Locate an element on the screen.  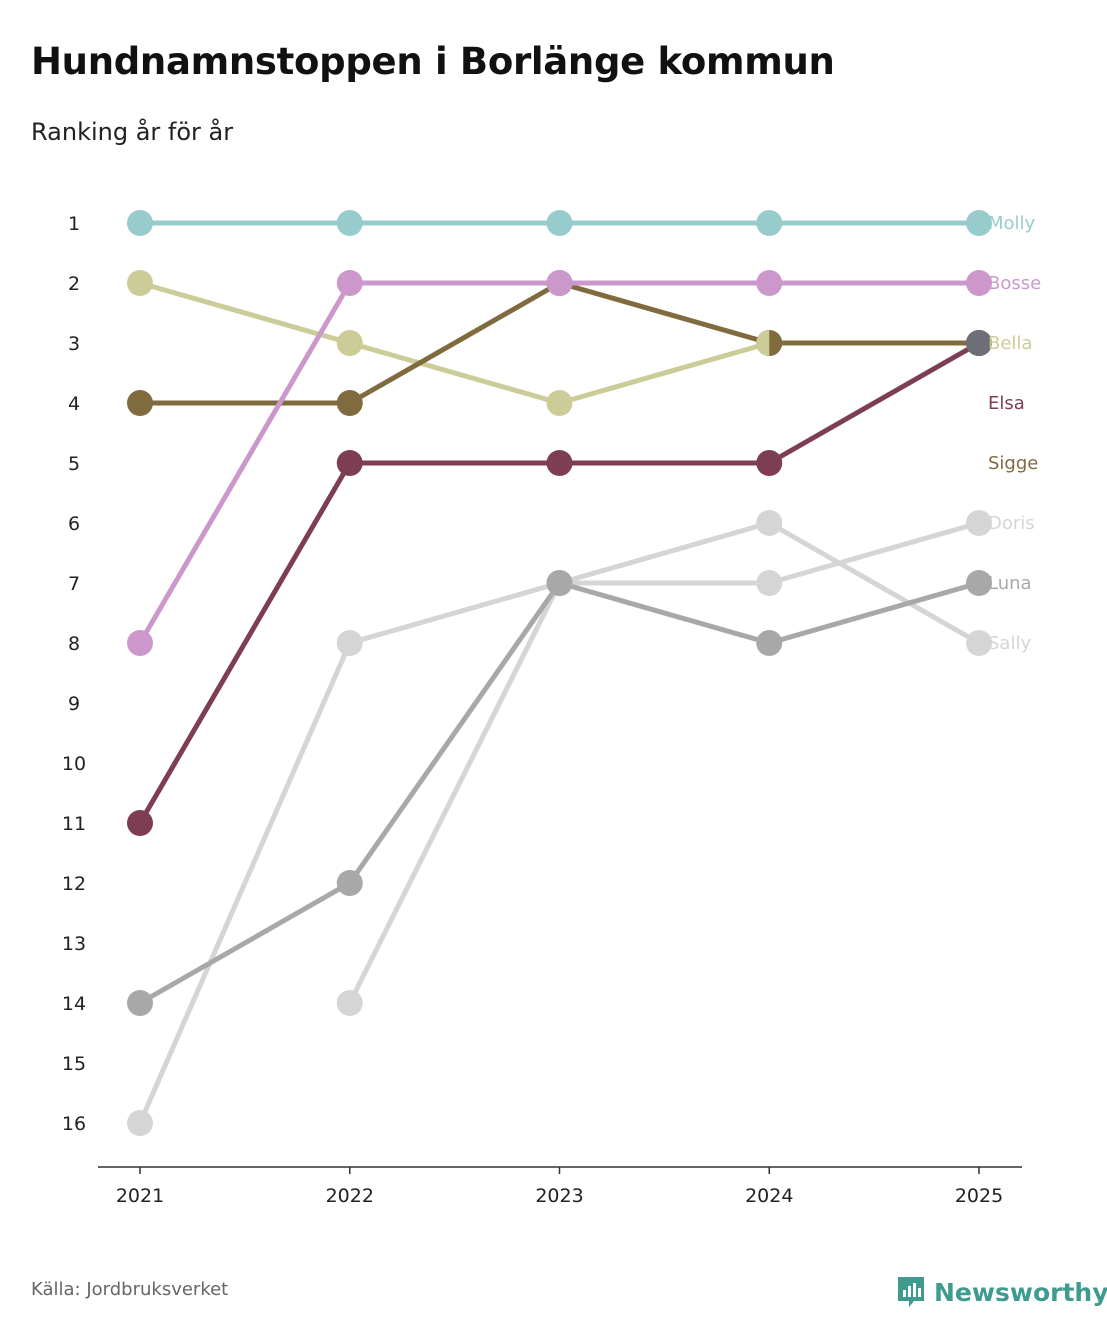
point-sigge-2022 is located at coordinates (349, 403).